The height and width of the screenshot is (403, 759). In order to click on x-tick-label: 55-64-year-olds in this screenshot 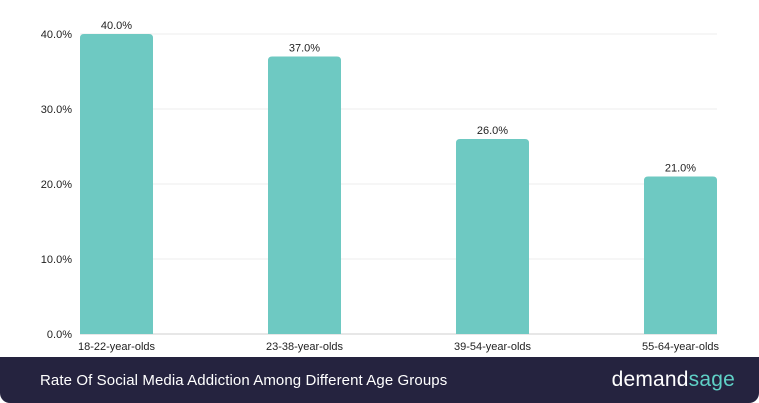, I will do `click(681, 347)`.